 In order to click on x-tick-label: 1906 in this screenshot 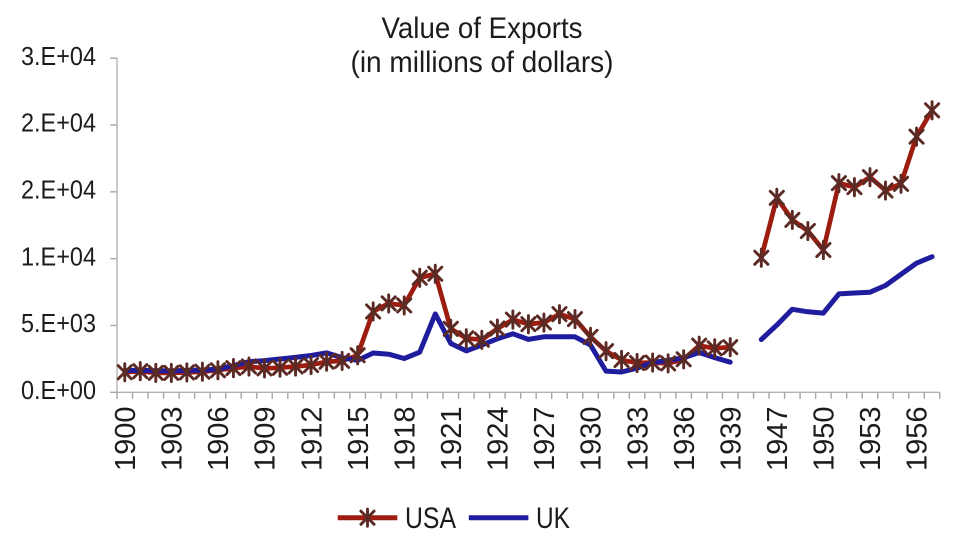, I will do `click(219, 439)`.